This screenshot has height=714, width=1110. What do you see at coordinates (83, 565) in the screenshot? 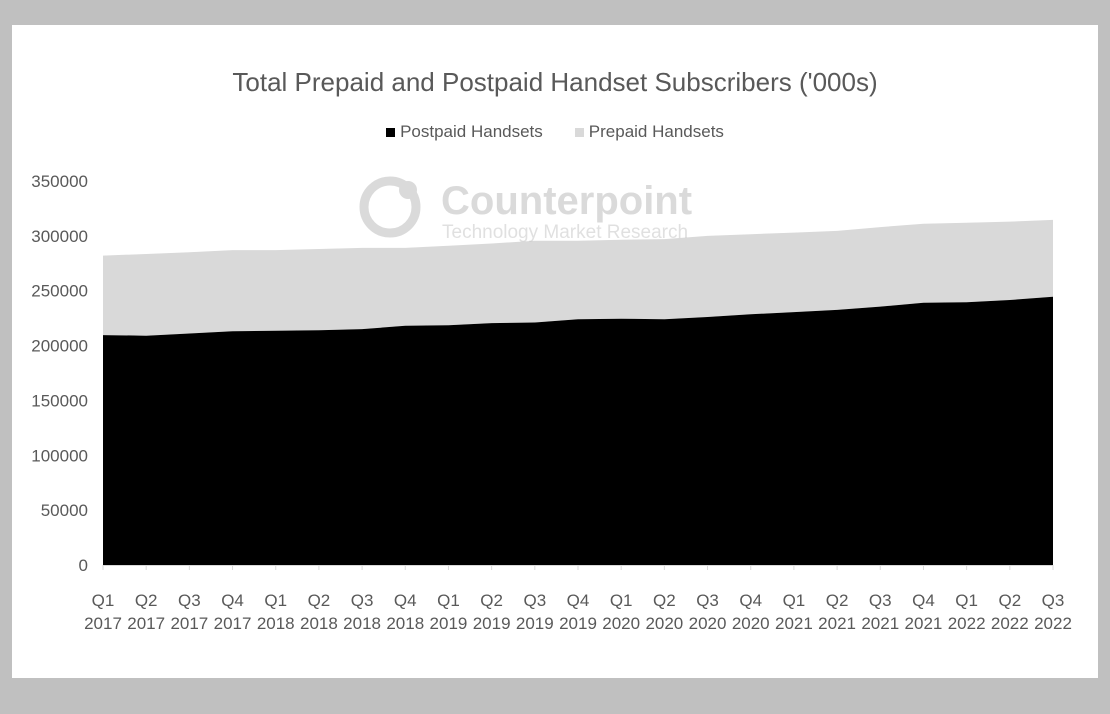
I see `y-tick-label: 0` at bounding box center [83, 565].